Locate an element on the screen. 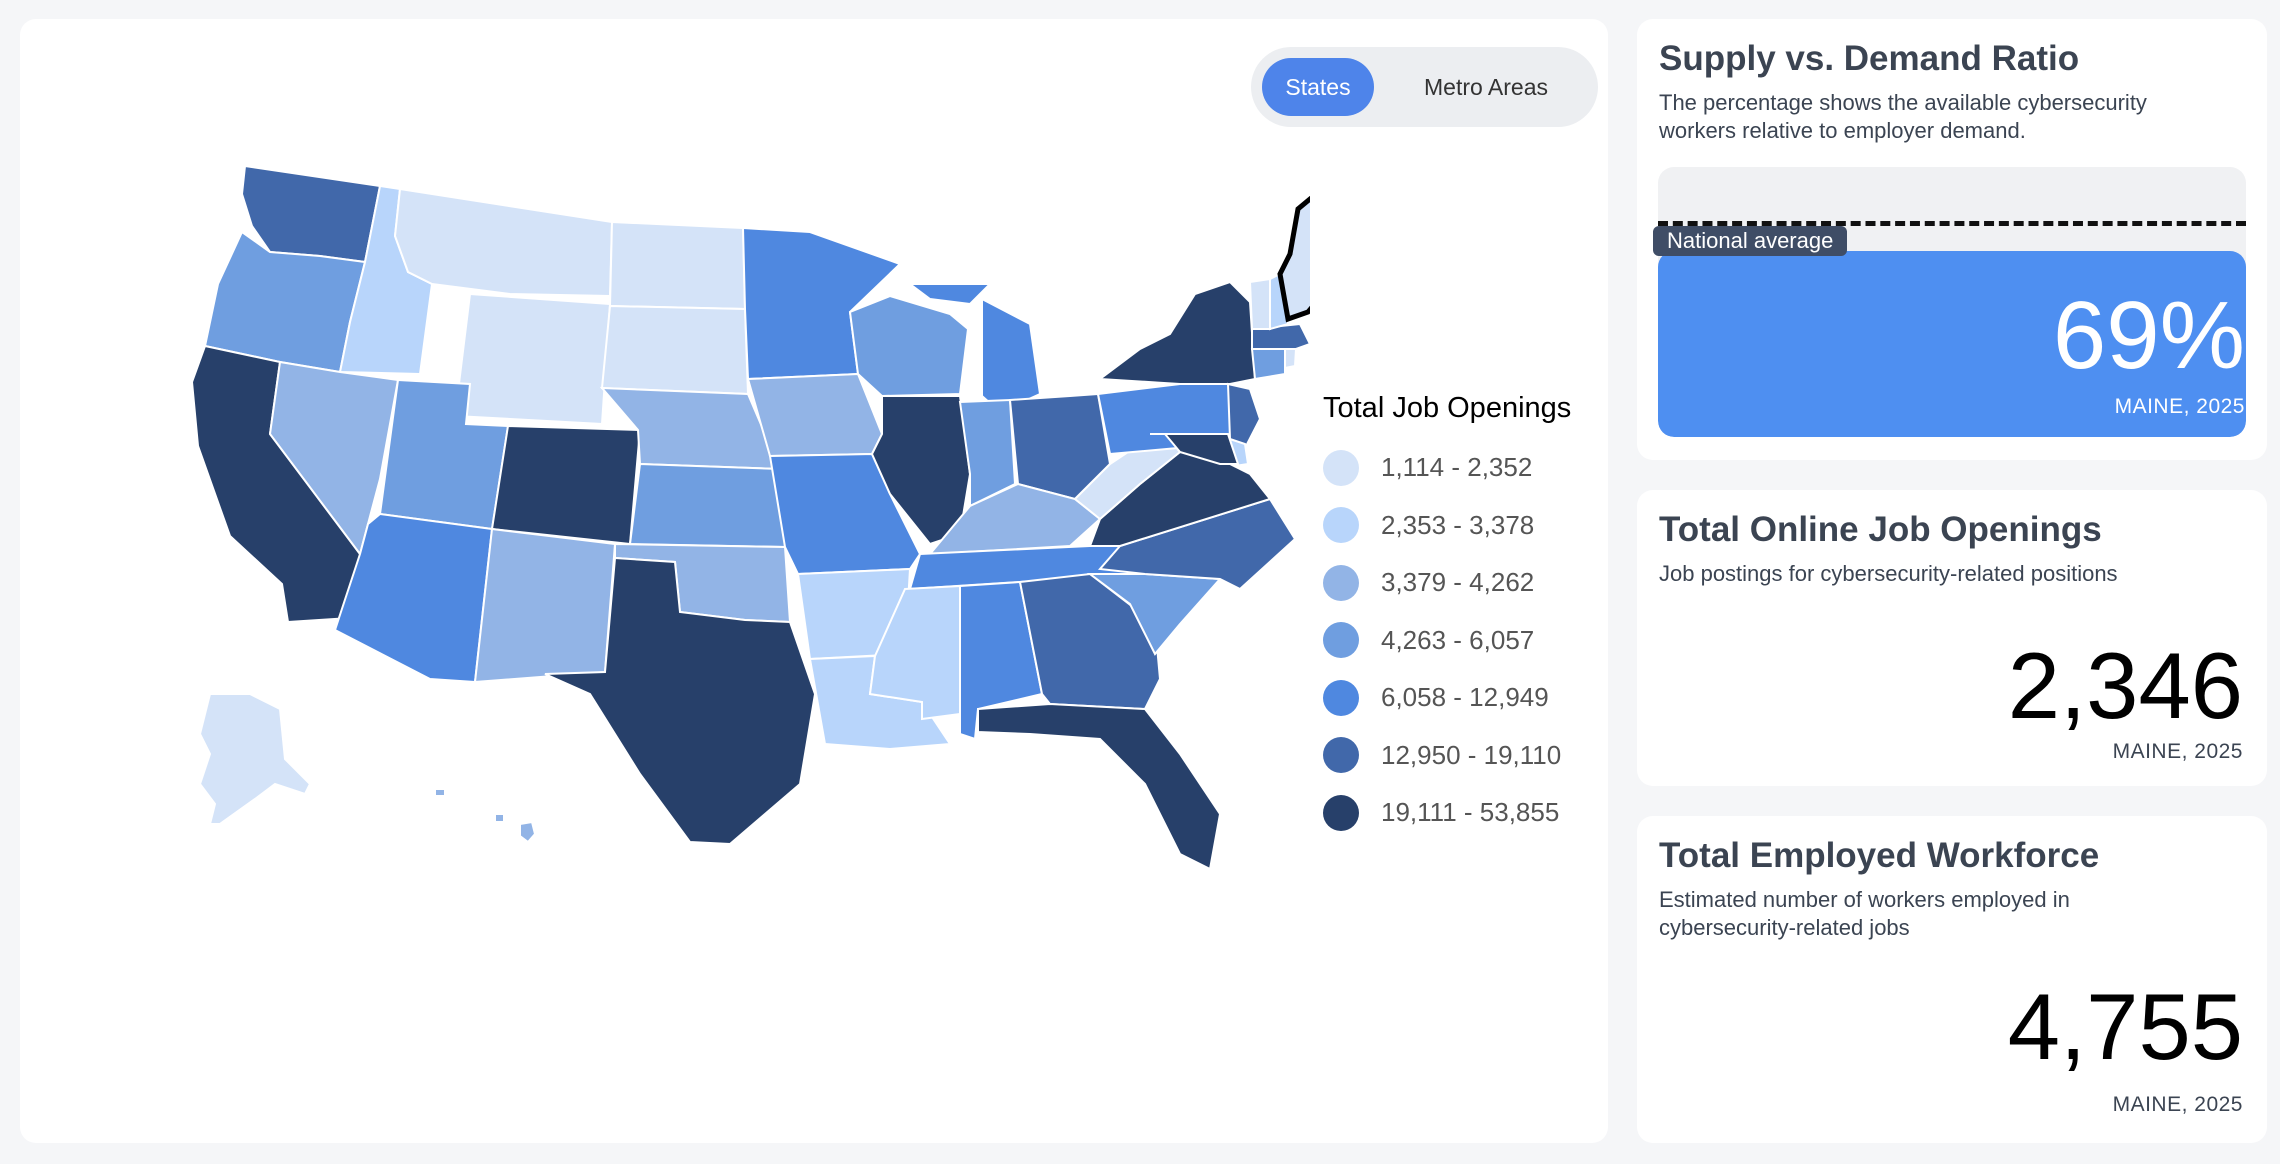 The image size is (2280, 1164). state-fl is located at coordinates (1099, 786).